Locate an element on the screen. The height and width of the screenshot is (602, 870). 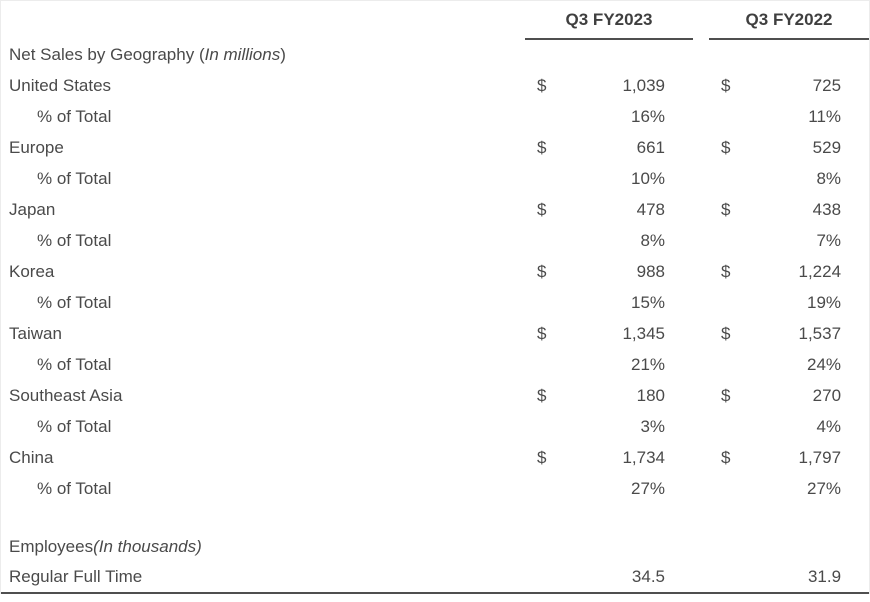
value-fy2023: 27% is located at coordinates (648, 488).